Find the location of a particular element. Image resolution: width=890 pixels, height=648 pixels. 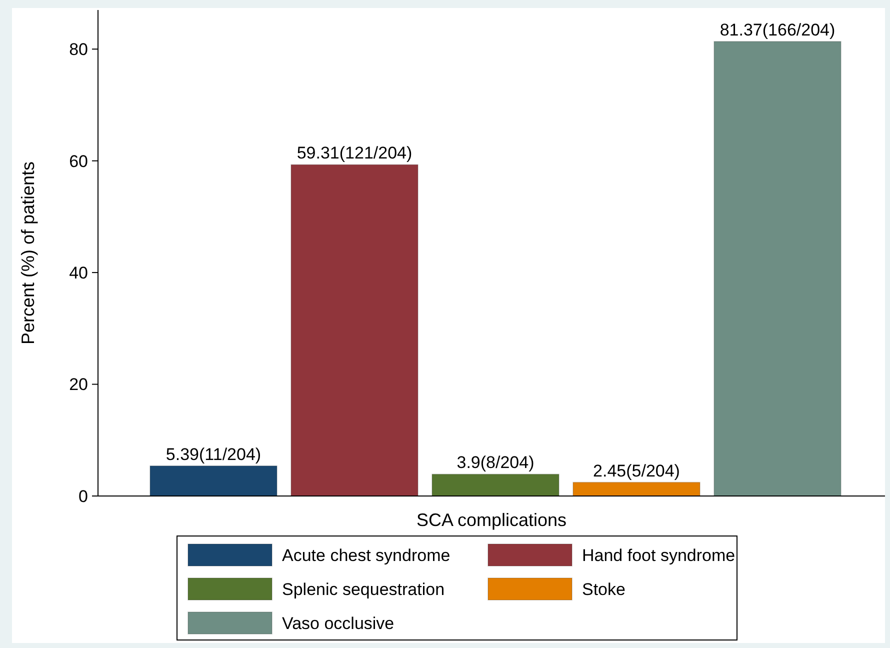

data-label: 59.31(121/204) is located at coordinates (354, 153).